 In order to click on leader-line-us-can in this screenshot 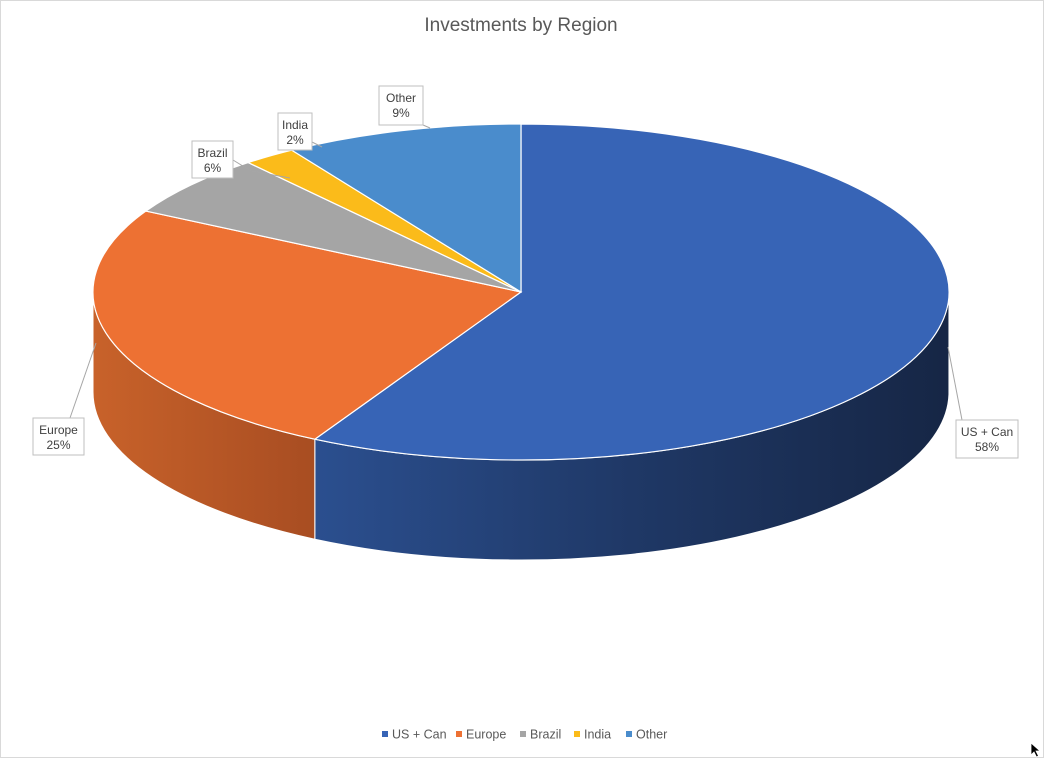, I will do `click(955, 383)`.